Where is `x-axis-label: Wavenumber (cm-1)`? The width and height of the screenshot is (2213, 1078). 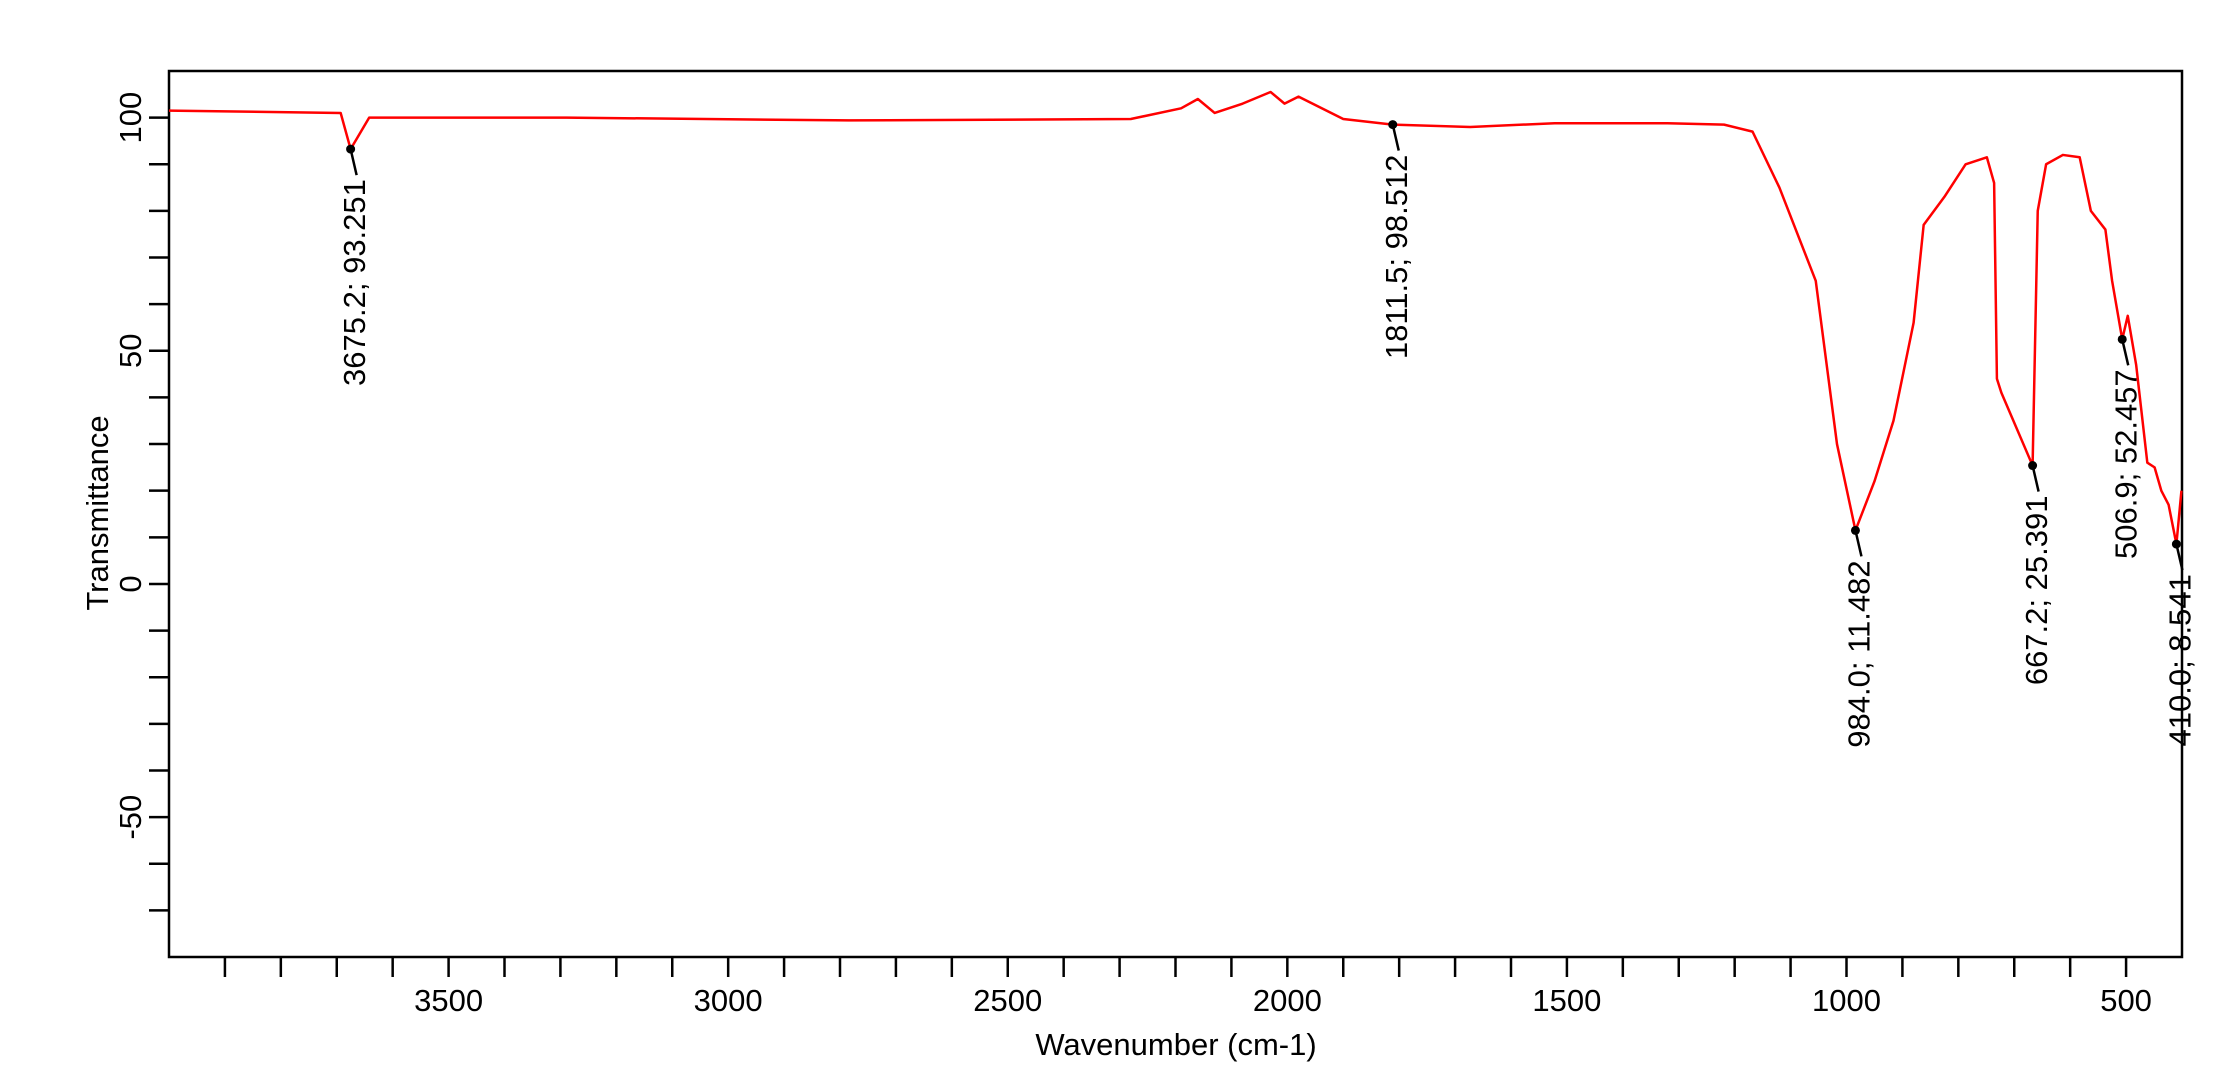
x-axis-label: Wavenumber (cm-1) is located at coordinates (1175, 1044).